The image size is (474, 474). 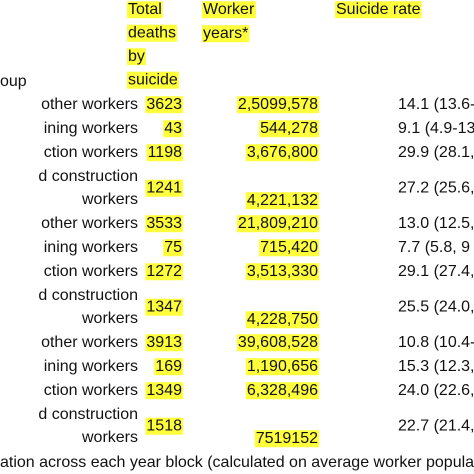 I want to click on suicide-rate: 9.1 (4.9-13, so click(x=436, y=128).